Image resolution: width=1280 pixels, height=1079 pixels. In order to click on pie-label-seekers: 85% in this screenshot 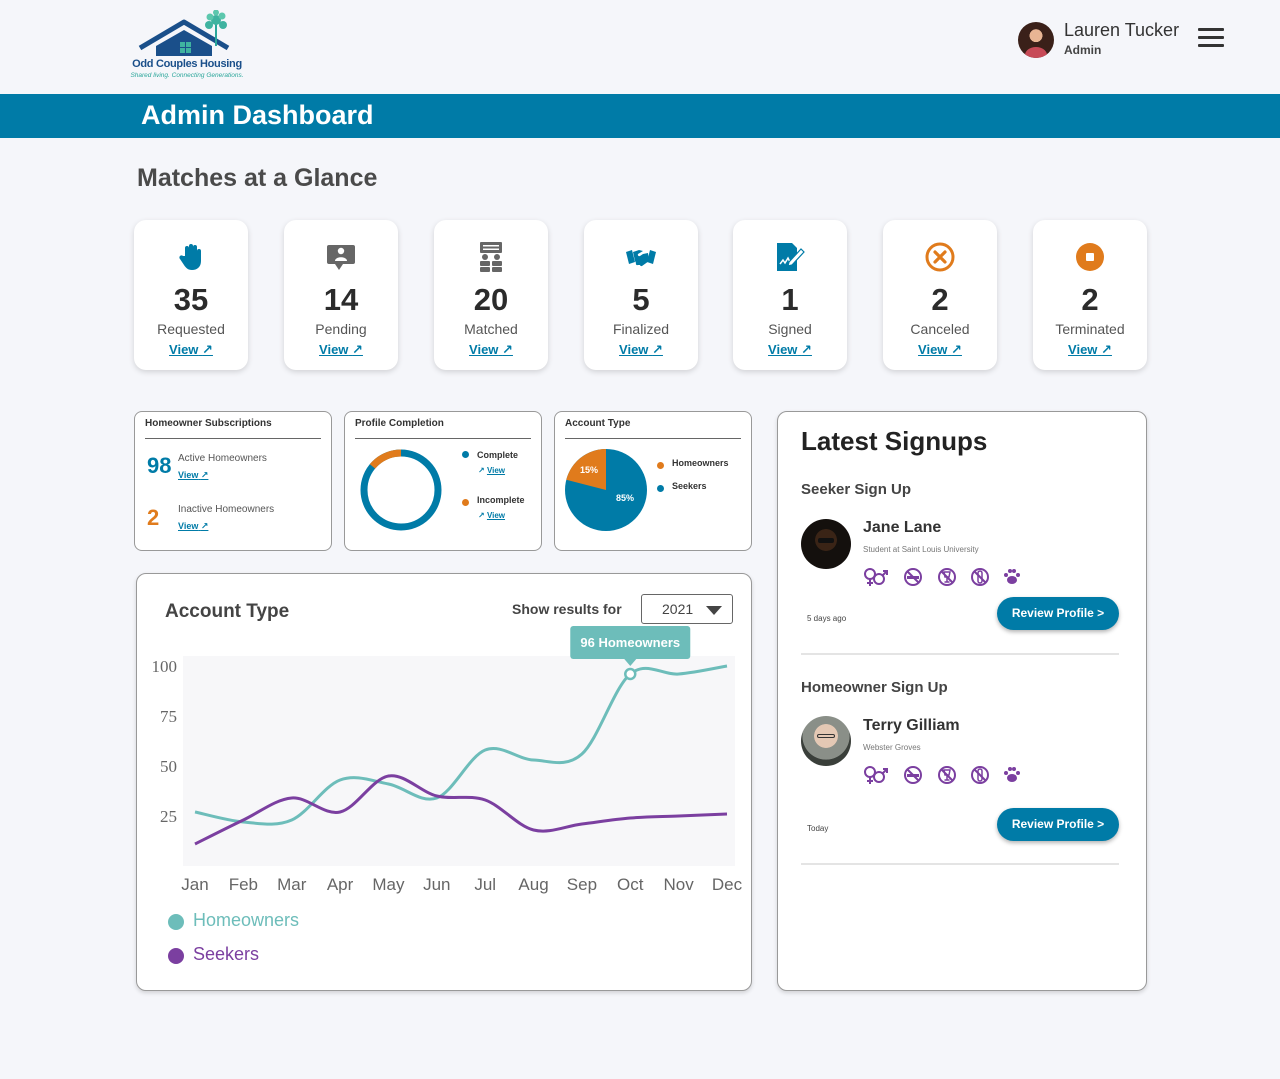, I will do `click(625, 498)`.